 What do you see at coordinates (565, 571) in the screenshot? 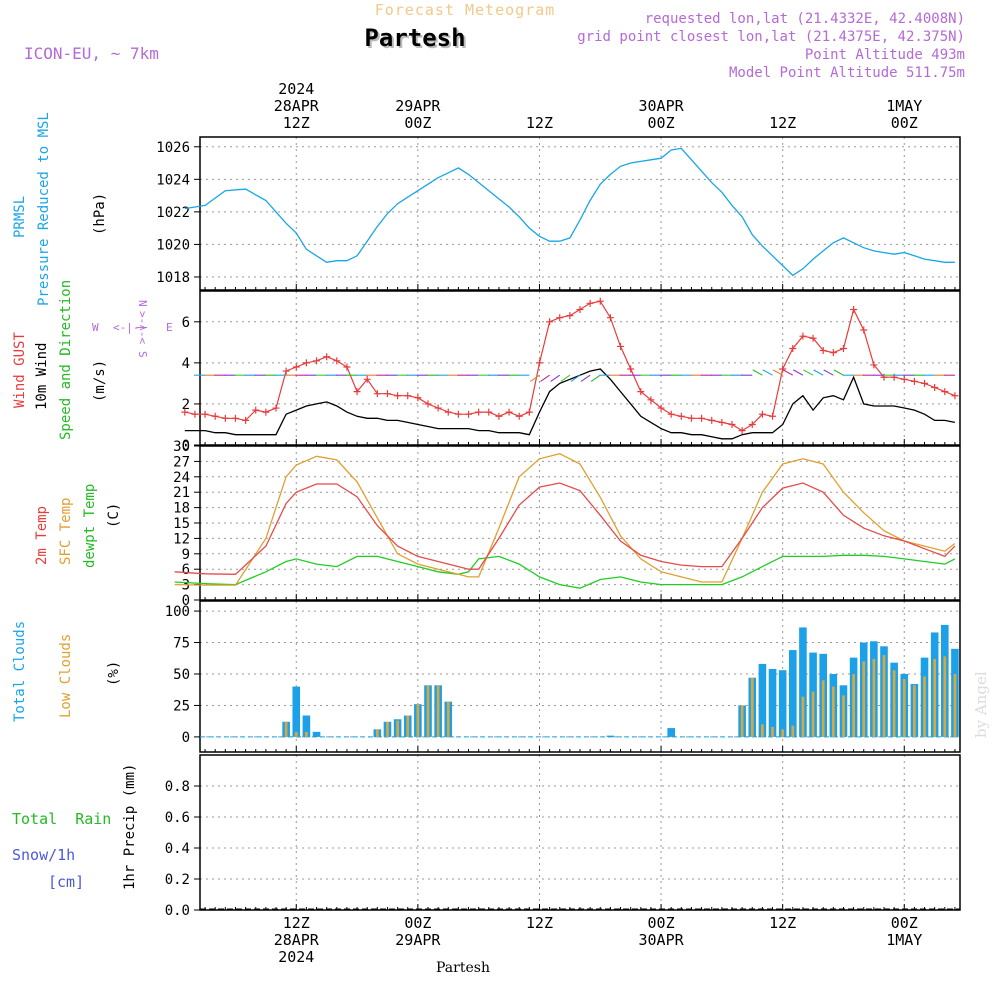
I see `dewpoint-line` at bounding box center [565, 571].